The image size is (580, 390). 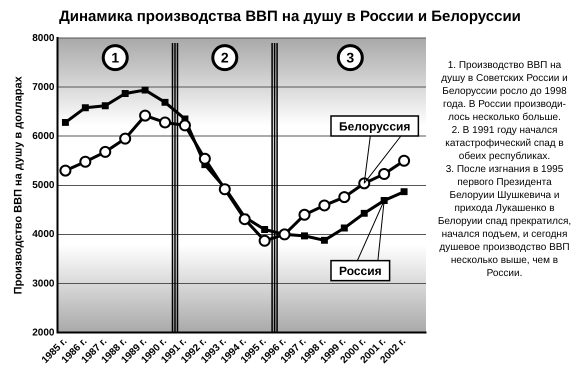 I want to click on text: 3. После изгнания в 1995 первого Президента Белоруии Шушкевича и прихода Лукашенко в Белоруии спад прекратился, начался подъем, и сегодня душевое производство ВВП несколько выше, чем в России., so click(x=505, y=221).